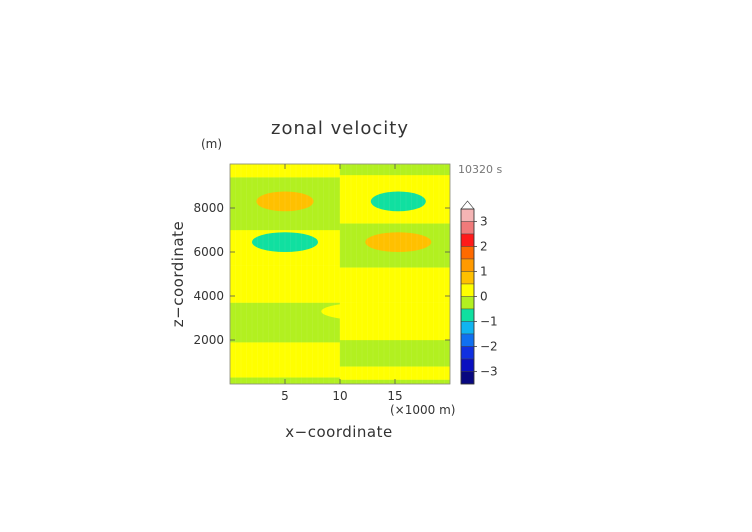 The width and height of the screenshot is (752, 532). What do you see at coordinates (484, 222) in the screenshot?
I see `colorbar-tick-label: 3` at bounding box center [484, 222].